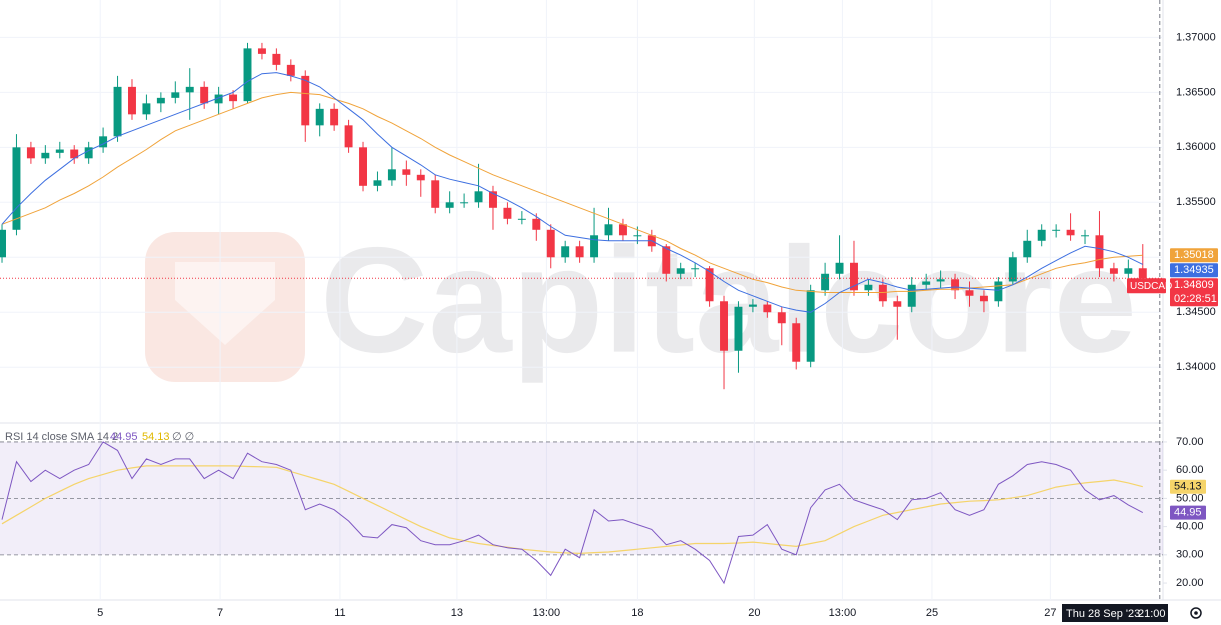 The height and width of the screenshot is (625, 1221). Describe the element at coordinates (754, 613) in the screenshot. I see `x-tick-label: 20` at that location.